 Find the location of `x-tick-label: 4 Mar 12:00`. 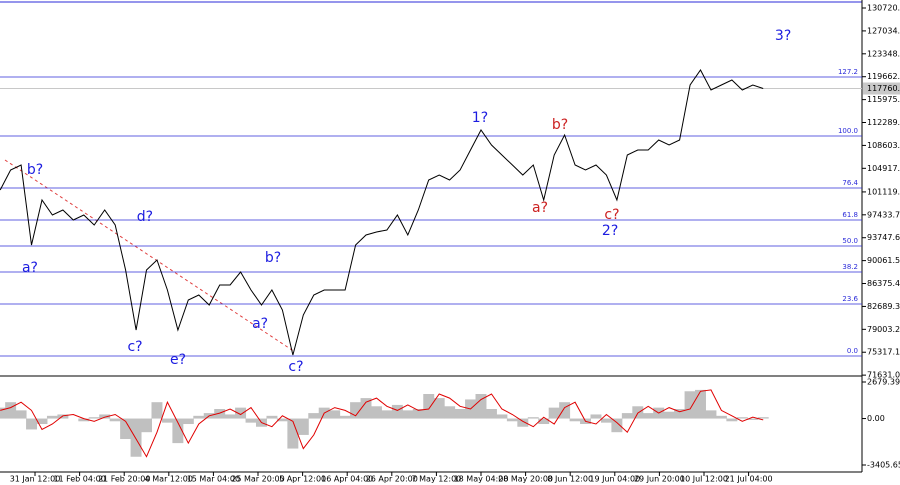

x-tick-label: 4 Mar 12:00 is located at coordinates (169, 479).